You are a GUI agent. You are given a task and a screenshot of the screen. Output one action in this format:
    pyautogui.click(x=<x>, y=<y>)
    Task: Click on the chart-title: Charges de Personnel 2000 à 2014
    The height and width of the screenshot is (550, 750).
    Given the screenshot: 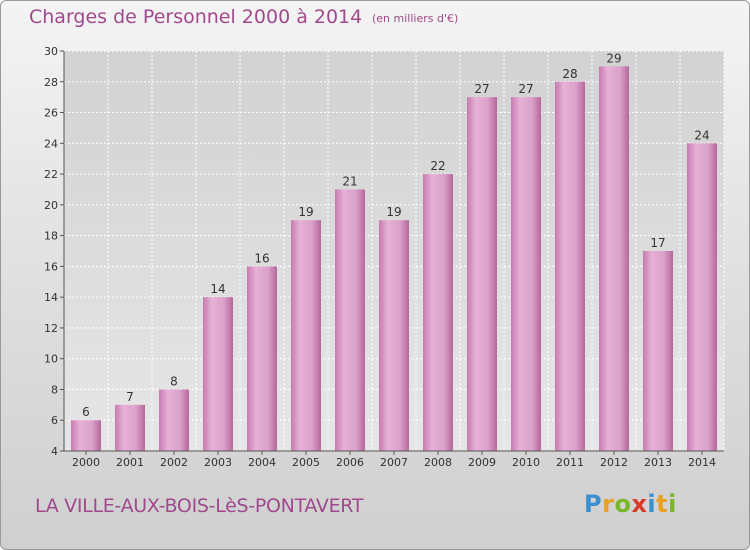 What is the action you would take?
    pyautogui.click(x=196, y=17)
    